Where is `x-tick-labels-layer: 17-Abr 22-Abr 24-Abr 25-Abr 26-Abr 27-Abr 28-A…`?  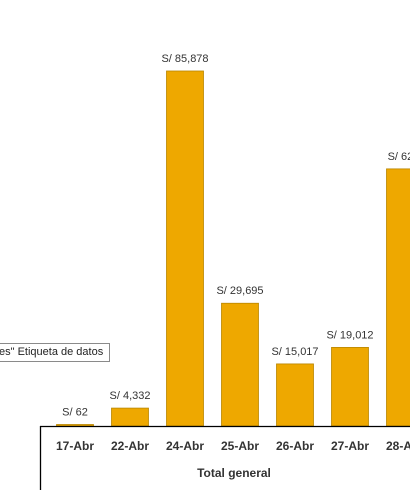 x-tick-labels-layer: 17-Abr 22-Abr 24-Abr 25-Abr 26-Abr 27-Abr 28-A… is located at coordinates (233, 446).